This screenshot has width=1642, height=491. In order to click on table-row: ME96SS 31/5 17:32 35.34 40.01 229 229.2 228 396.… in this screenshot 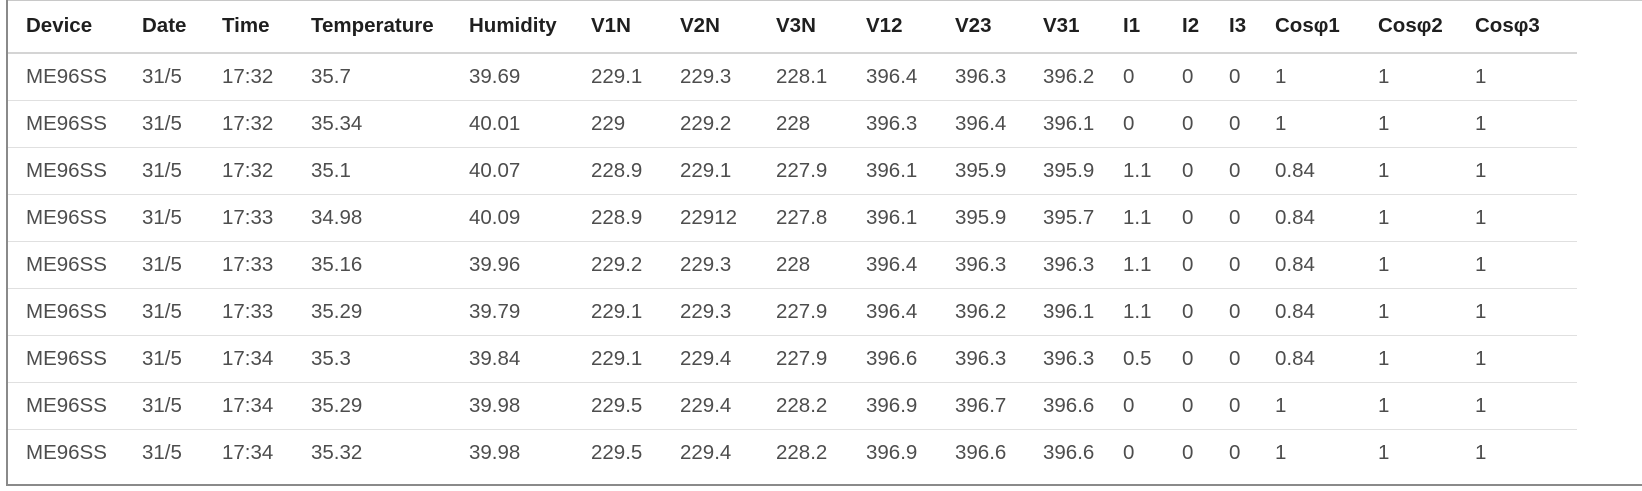, I will do `click(792, 124)`.